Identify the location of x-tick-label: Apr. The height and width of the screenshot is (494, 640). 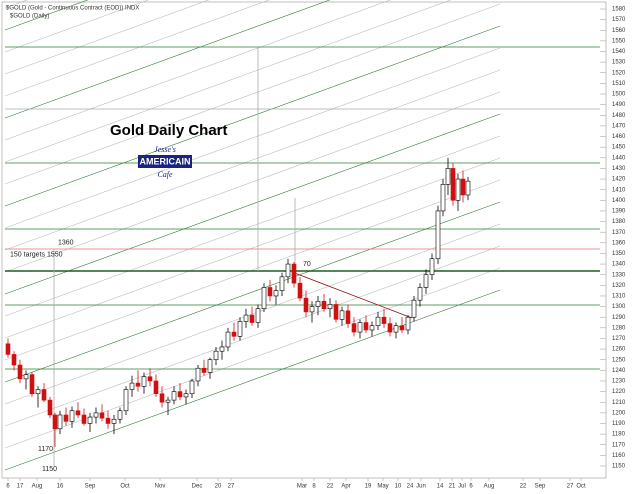
(345, 487).